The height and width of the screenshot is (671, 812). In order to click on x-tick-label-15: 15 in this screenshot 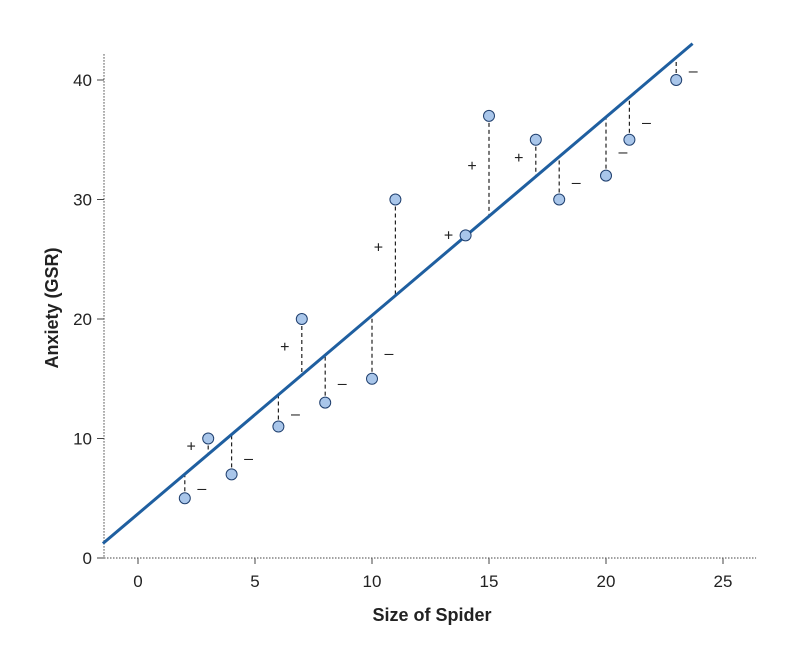, I will do `click(489, 581)`.